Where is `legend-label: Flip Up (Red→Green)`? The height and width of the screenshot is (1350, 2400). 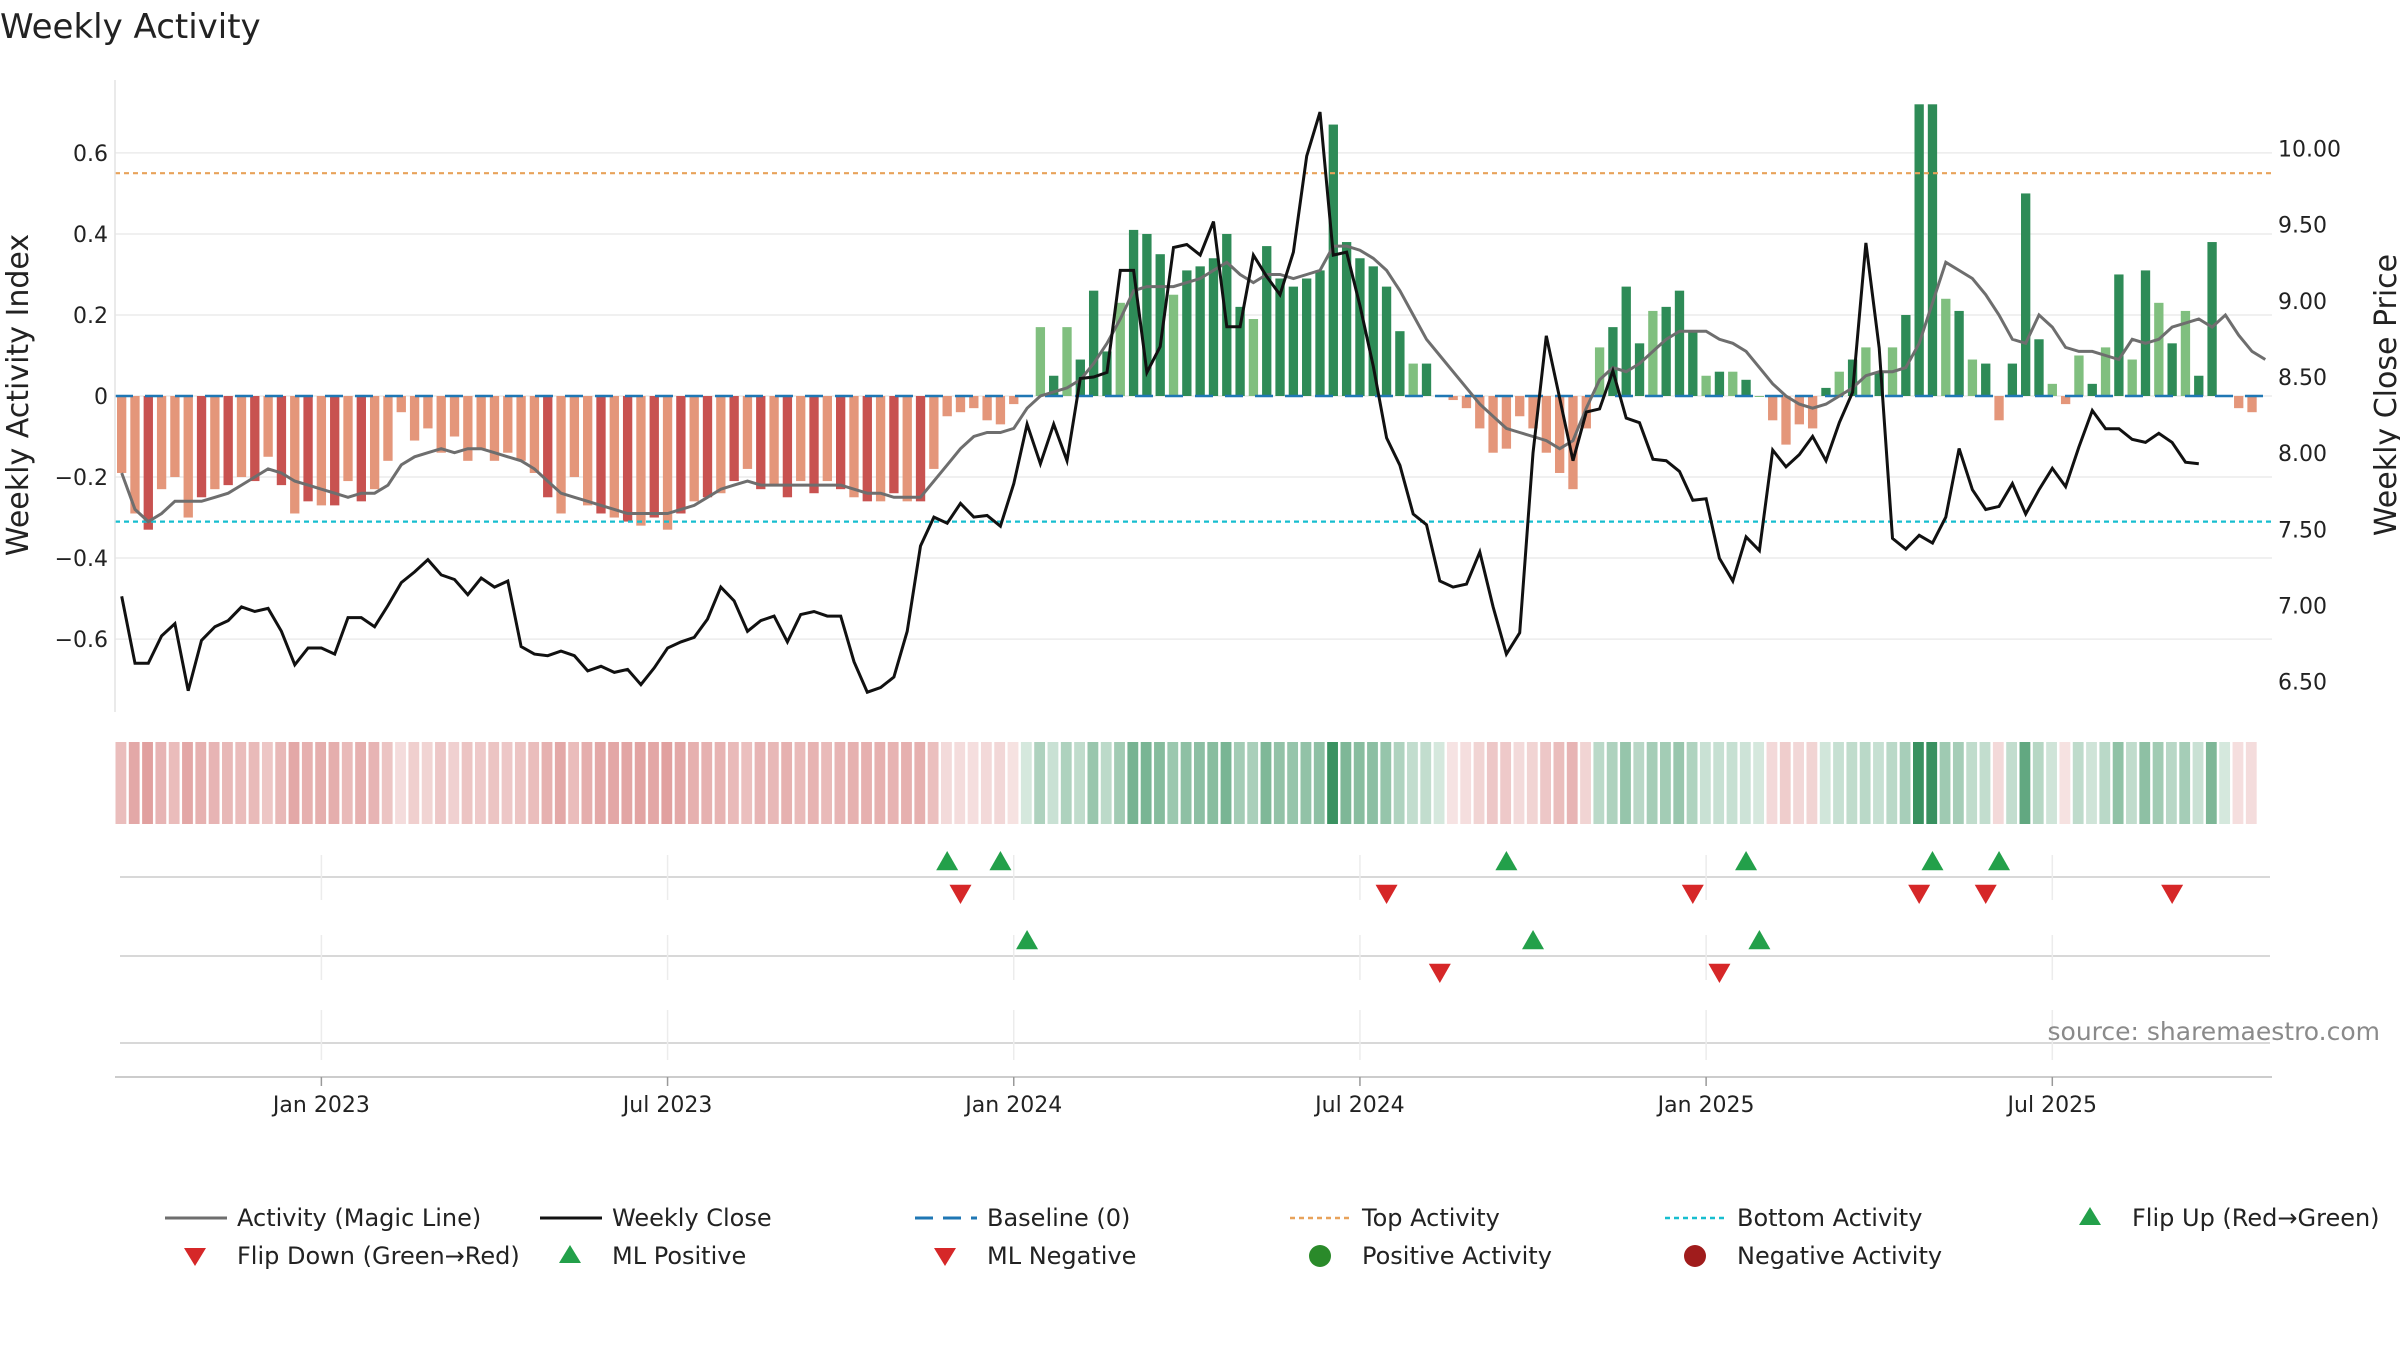
legend-label: Flip Up (Red→Green) is located at coordinates (2256, 1218).